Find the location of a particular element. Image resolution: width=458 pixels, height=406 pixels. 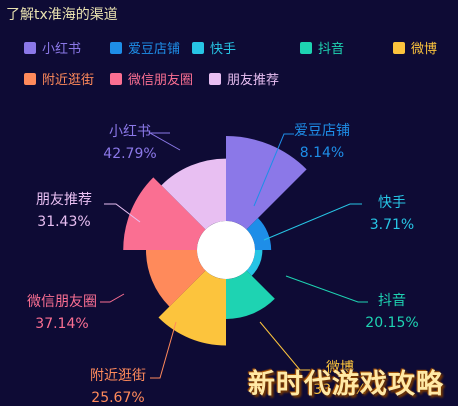

legend-item: 抖音 is located at coordinates (322, 47).